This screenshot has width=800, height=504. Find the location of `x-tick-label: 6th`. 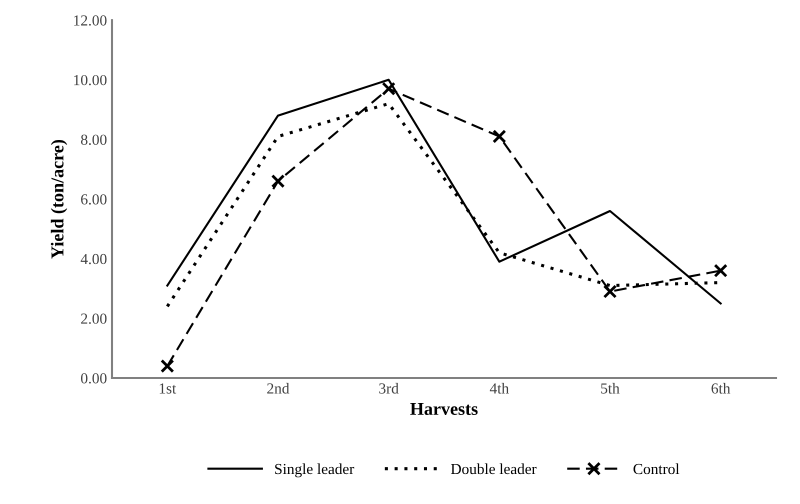

x-tick-label: 6th is located at coordinates (721, 388).